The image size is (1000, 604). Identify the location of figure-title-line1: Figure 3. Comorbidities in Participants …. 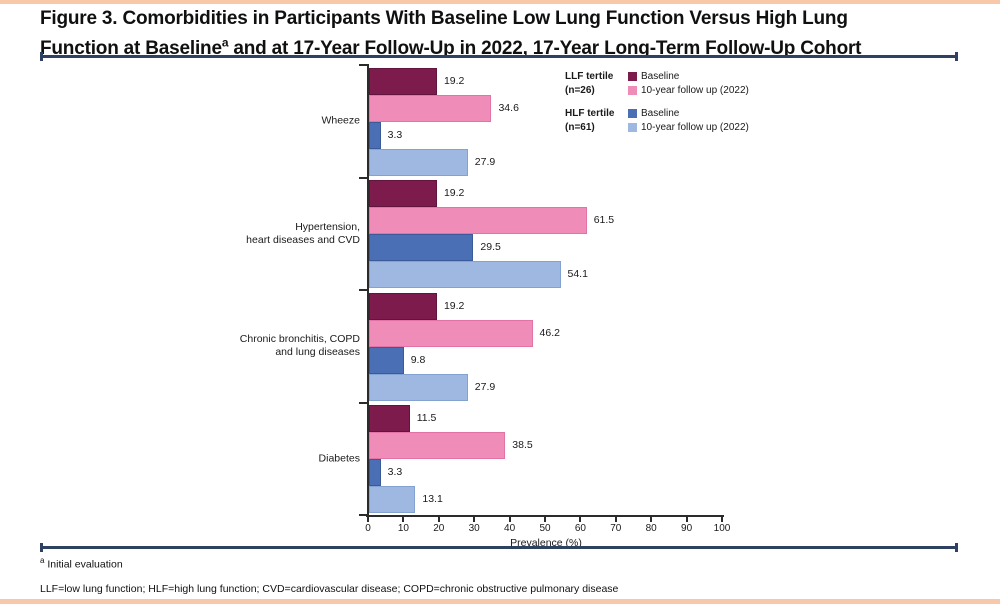
(444, 18).